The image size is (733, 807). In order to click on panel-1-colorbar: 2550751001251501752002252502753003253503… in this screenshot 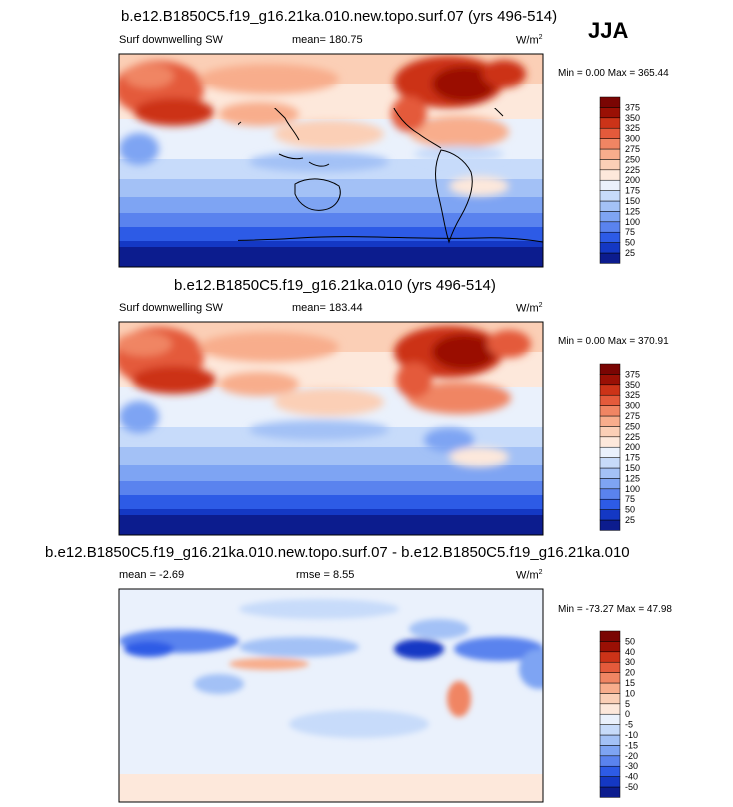, I will do `click(619, 180)`.